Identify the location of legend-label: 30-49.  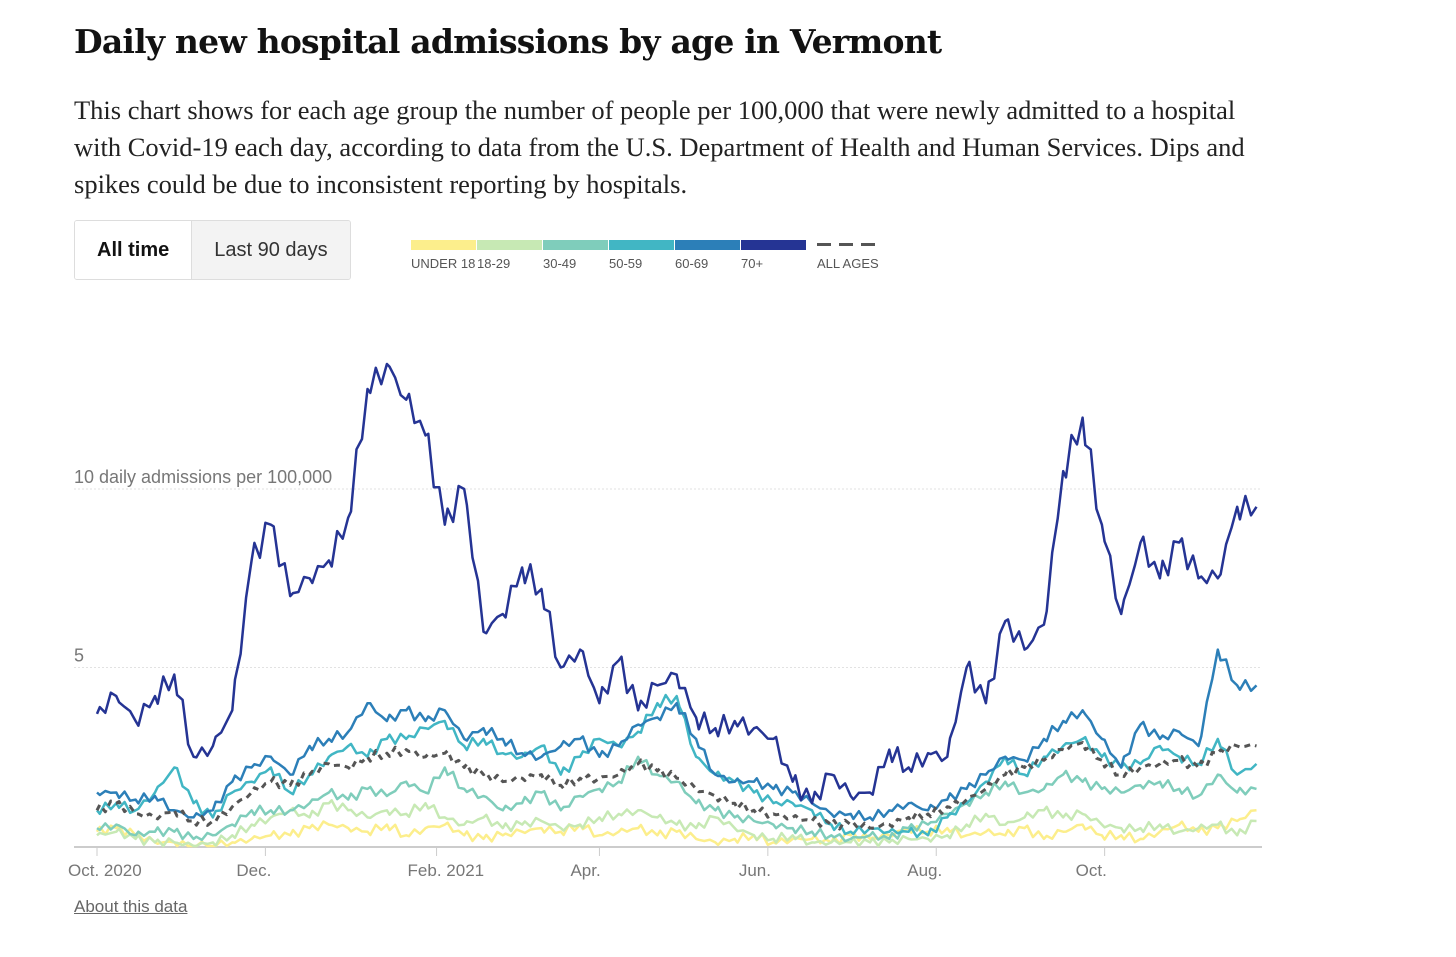
(560, 263).